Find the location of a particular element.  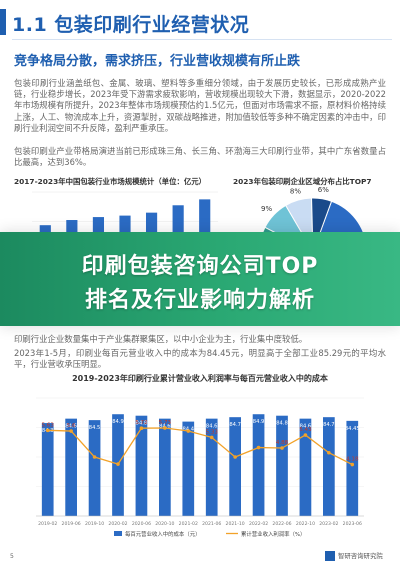

x-tick-label: 2021-06 is located at coordinates (211, 524).